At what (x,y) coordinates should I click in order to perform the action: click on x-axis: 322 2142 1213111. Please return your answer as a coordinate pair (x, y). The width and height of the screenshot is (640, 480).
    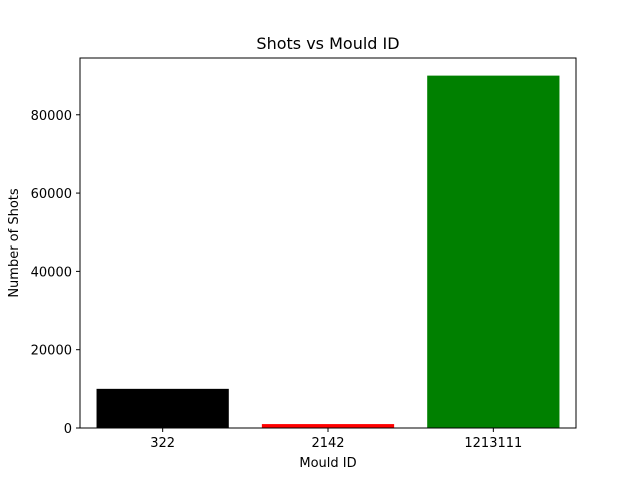
    Looking at the image, I should click on (336, 439).